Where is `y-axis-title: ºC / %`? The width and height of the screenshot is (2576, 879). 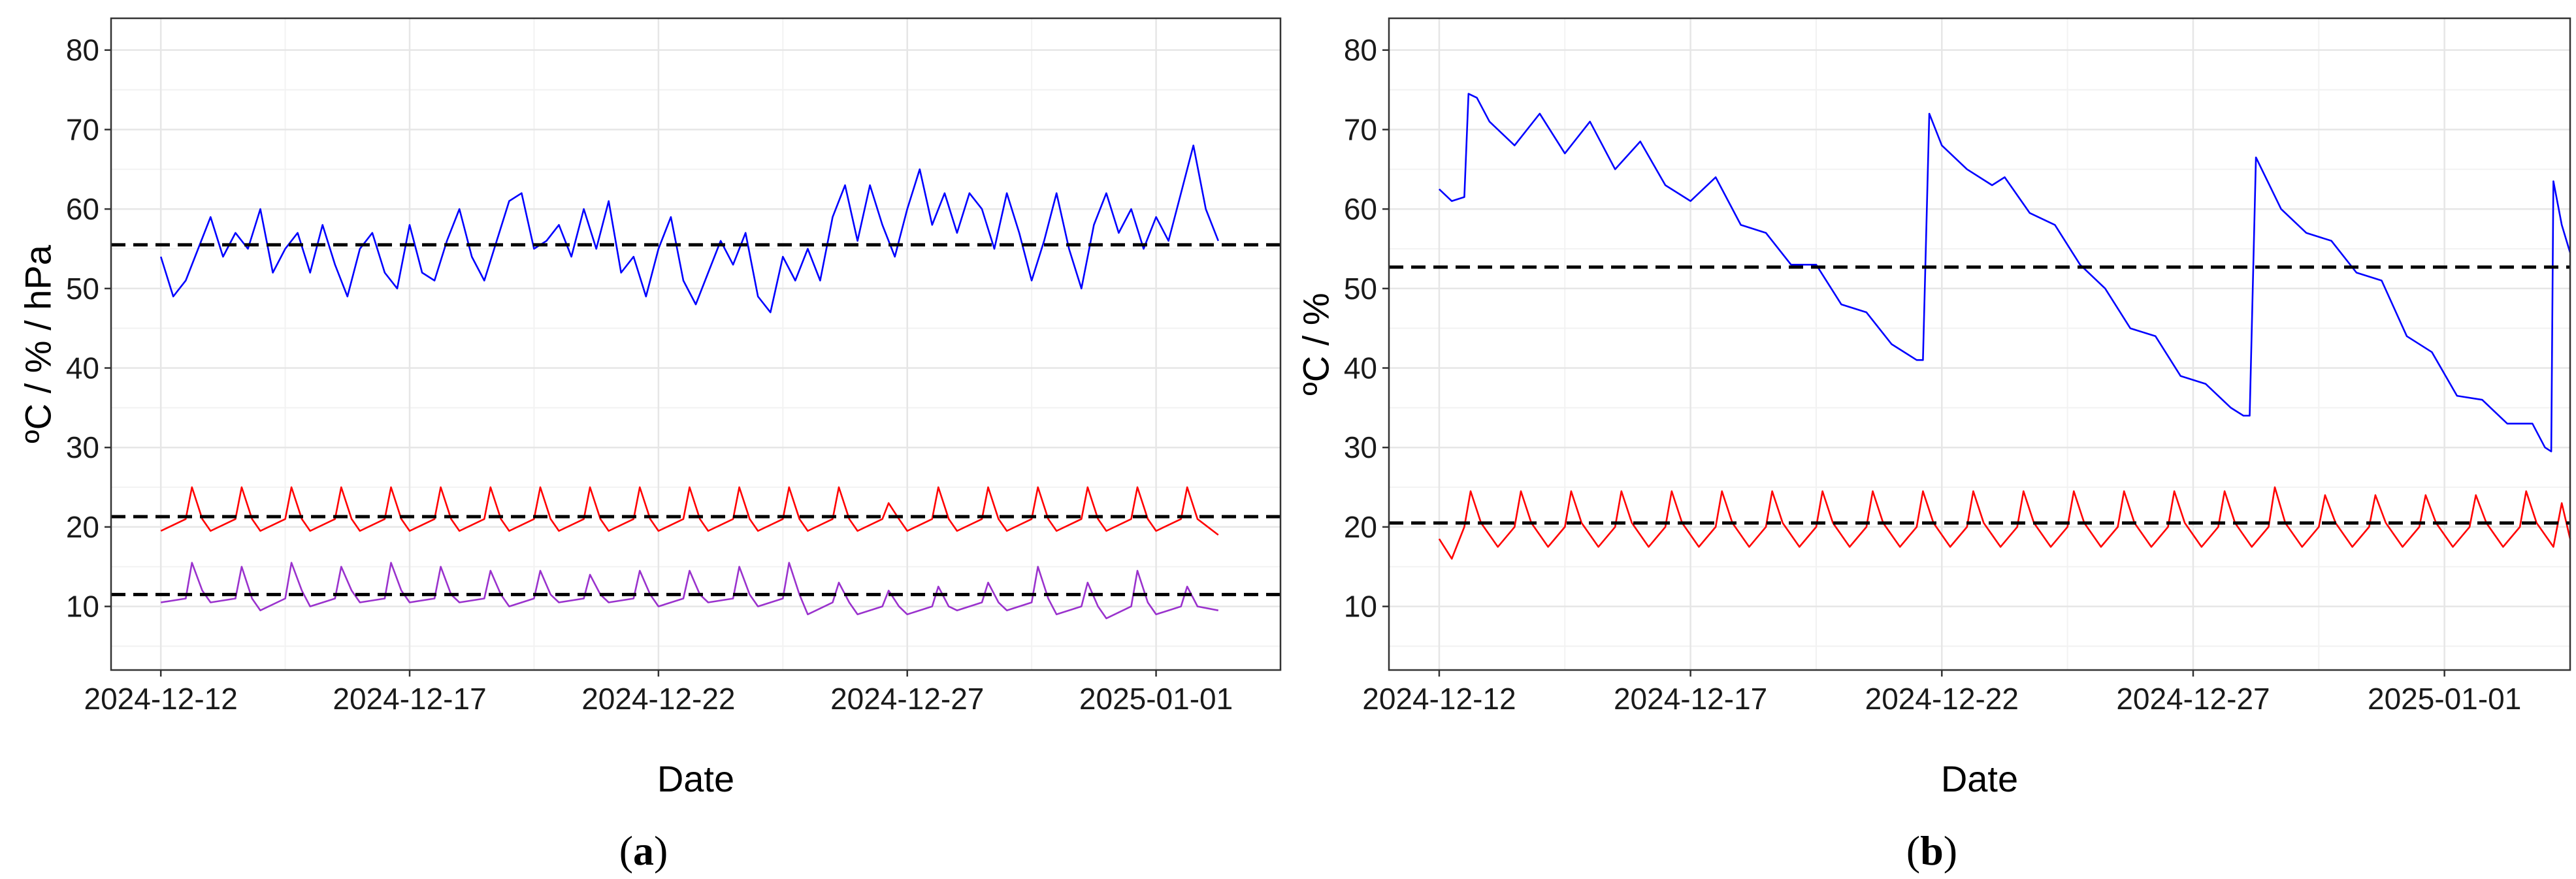
y-axis-title: ºC / % is located at coordinates (1316, 344).